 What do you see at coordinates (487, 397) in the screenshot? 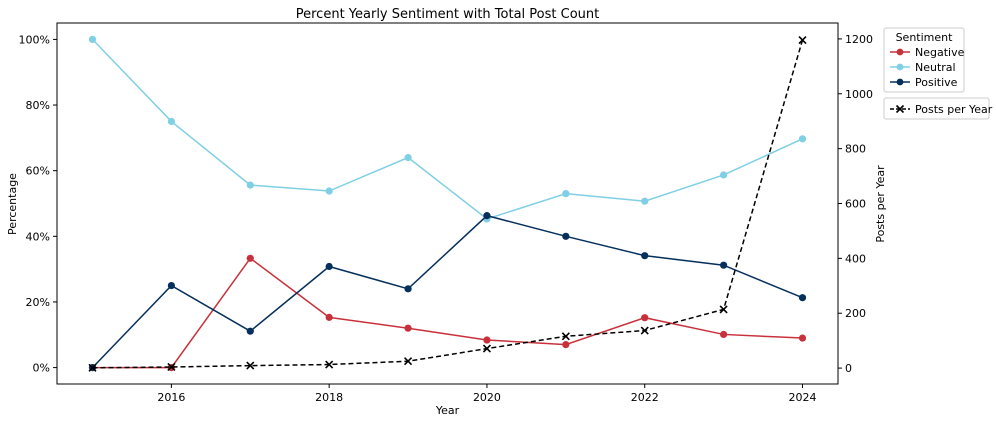
I see `x-tick-label: 2020` at bounding box center [487, 397].